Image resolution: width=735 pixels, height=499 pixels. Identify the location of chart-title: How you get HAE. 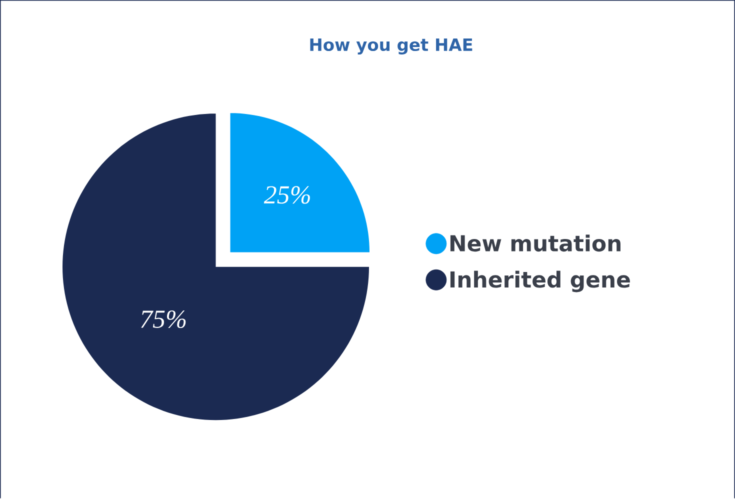
(391, 46).